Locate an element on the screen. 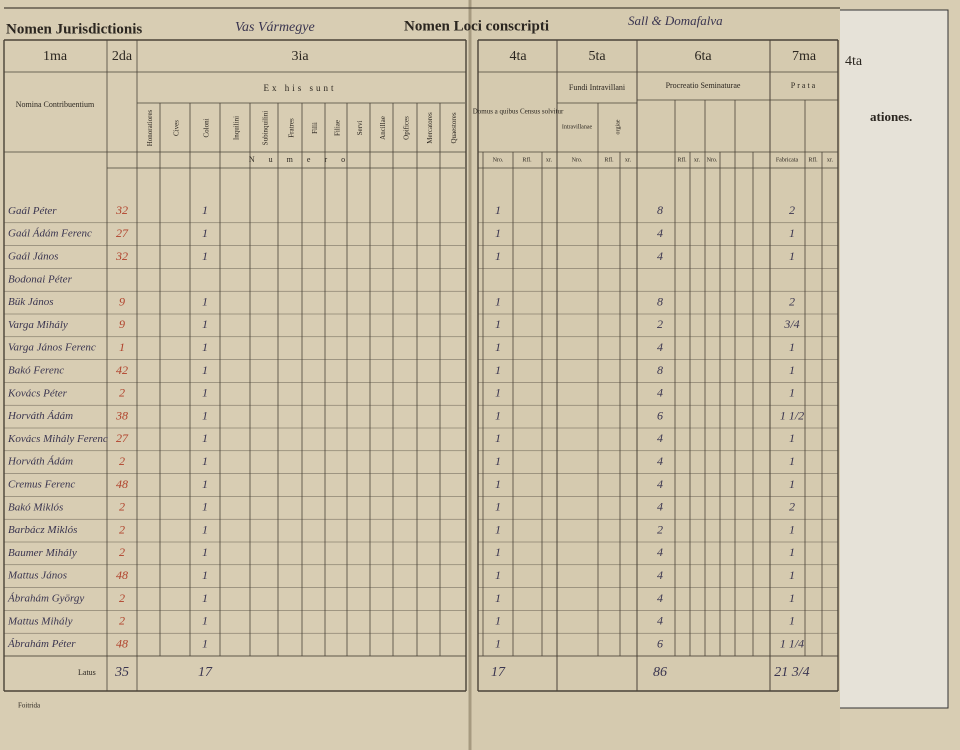 The width and height of the screenshot is (960, 750). contributor-name: Bodonai Péter is located at coordinates (40, 279).